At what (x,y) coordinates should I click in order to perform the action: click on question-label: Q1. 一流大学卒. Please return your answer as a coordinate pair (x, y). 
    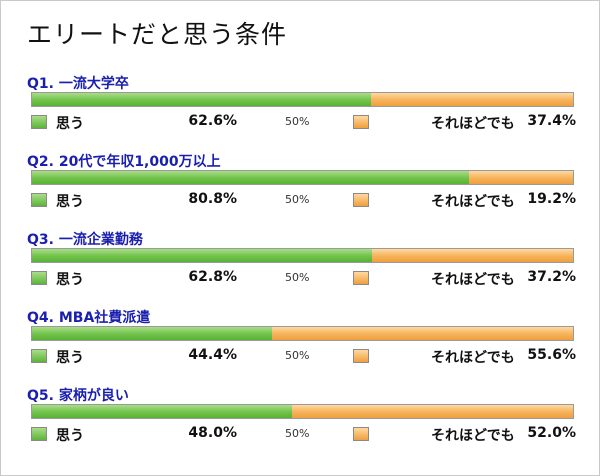
    Looking at the image, I should click on (78, 84).